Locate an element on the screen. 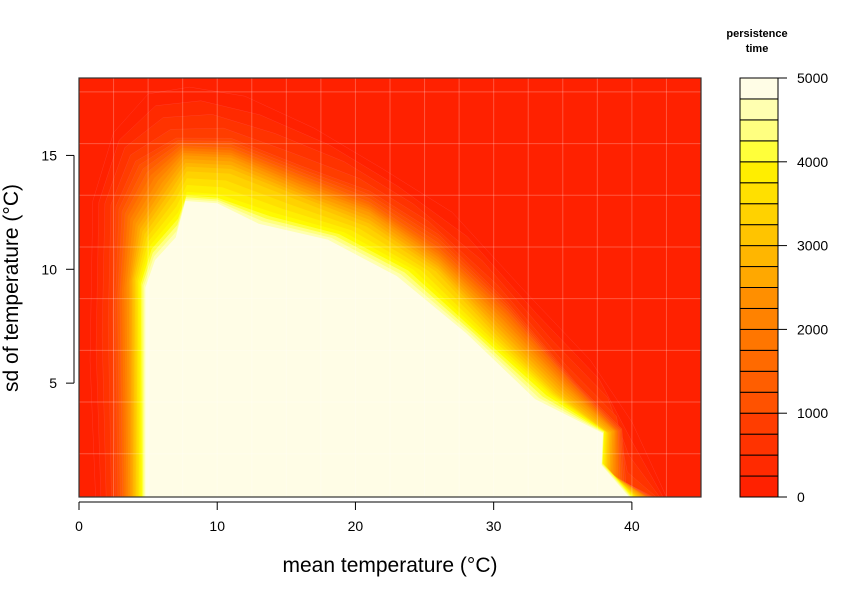 This screenshot has width=857, height=596. x-tick-label: 40 is located at coordinates (632, 526).